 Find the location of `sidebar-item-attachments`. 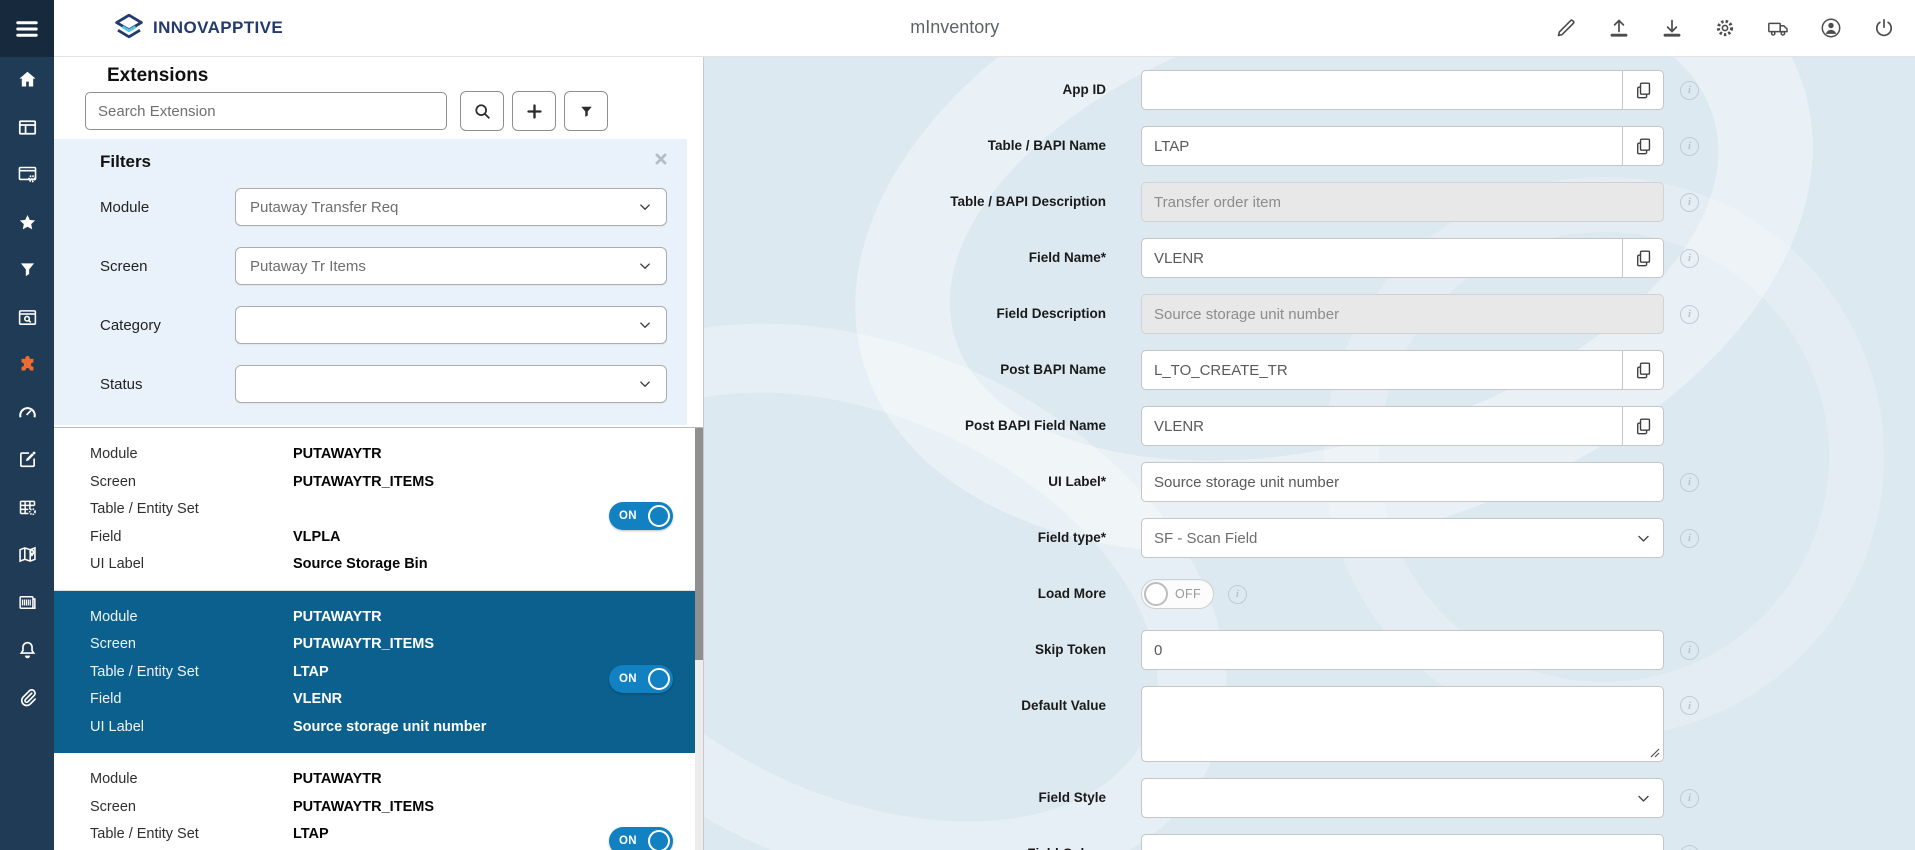

sidebar-item-attachments is located at coordinates (27, 697).